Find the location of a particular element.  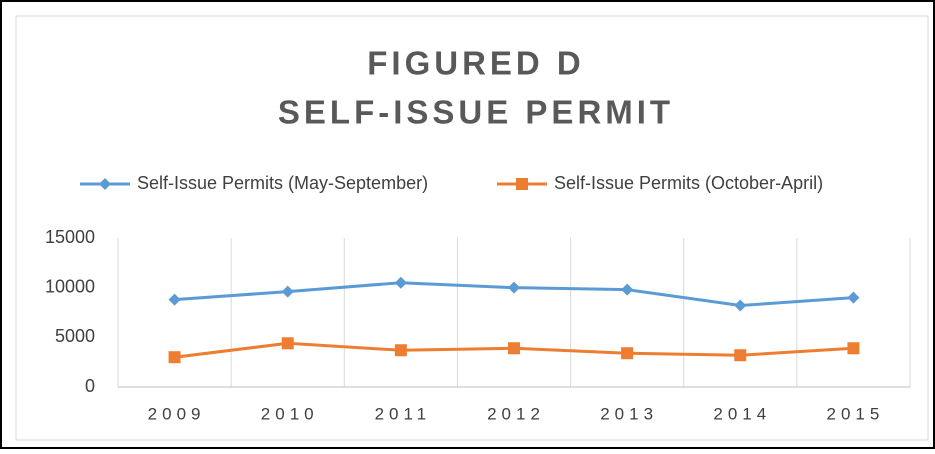

y-tick-label: 15000 is located at coordinates (70, 237).